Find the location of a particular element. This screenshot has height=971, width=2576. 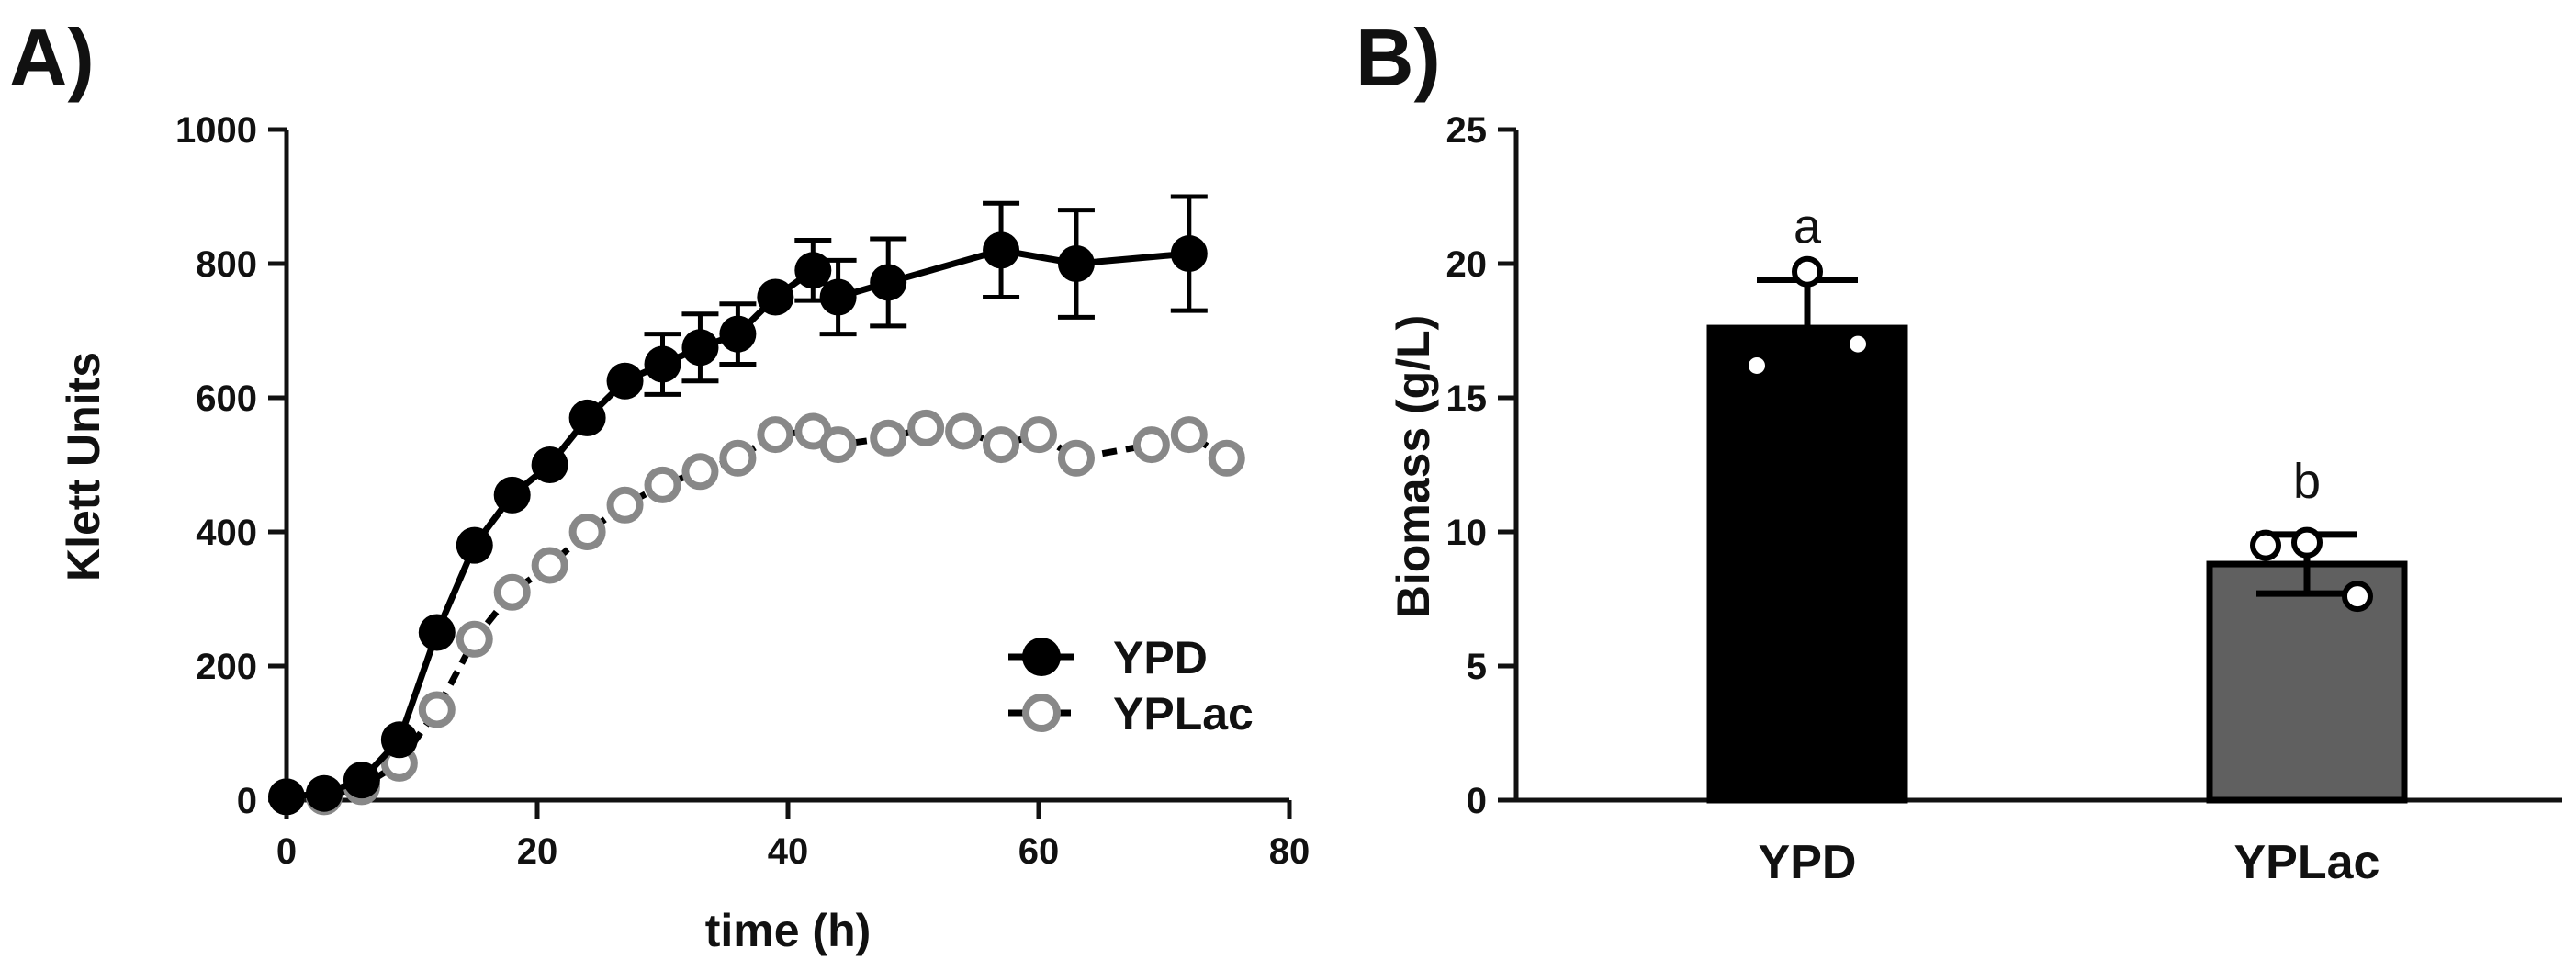

x-tick-label: 20 is located at coordinates (537, 851).